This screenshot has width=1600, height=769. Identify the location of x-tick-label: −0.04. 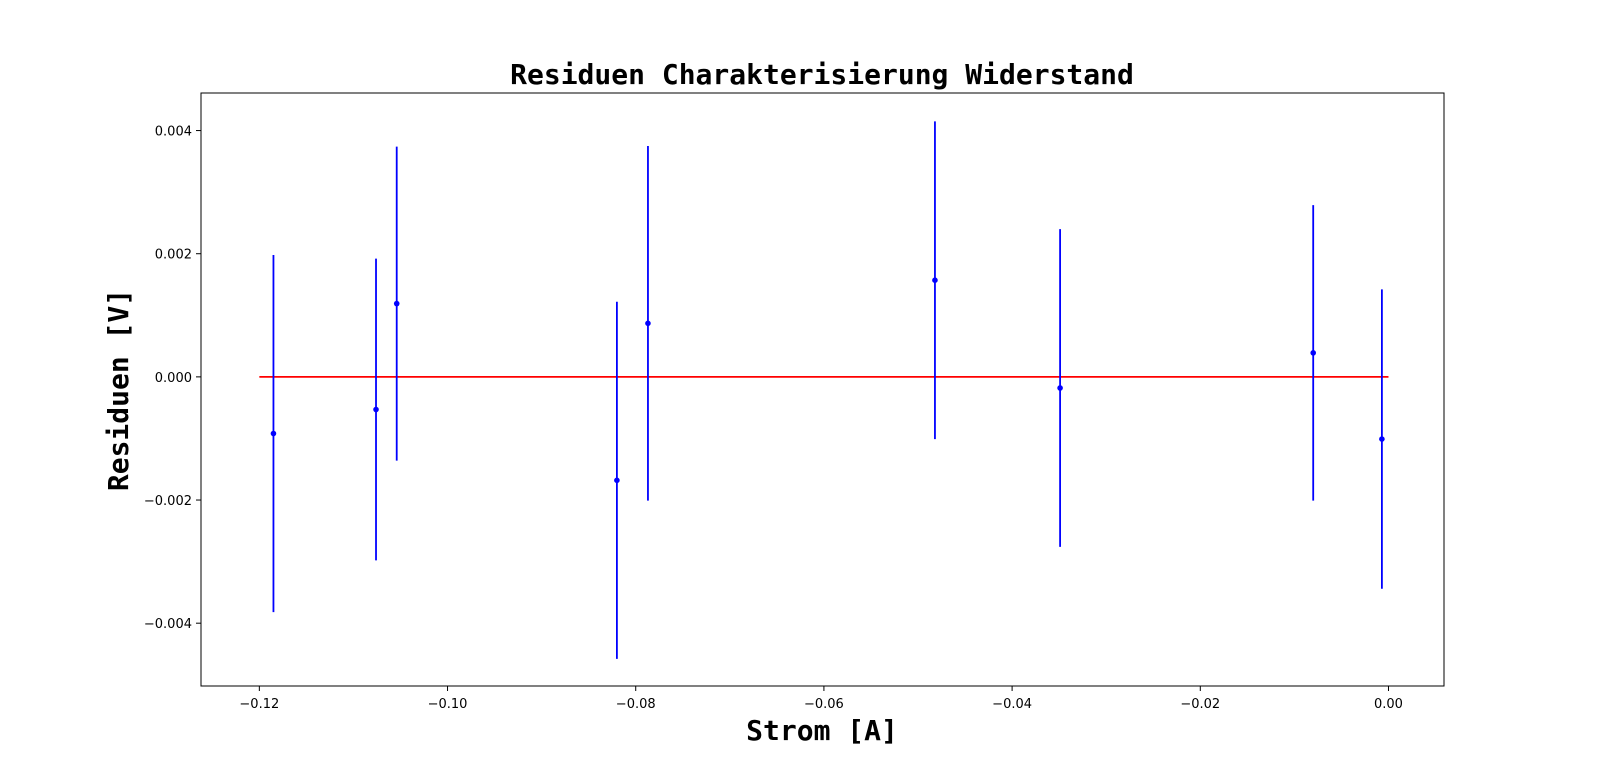
(1012, 704).